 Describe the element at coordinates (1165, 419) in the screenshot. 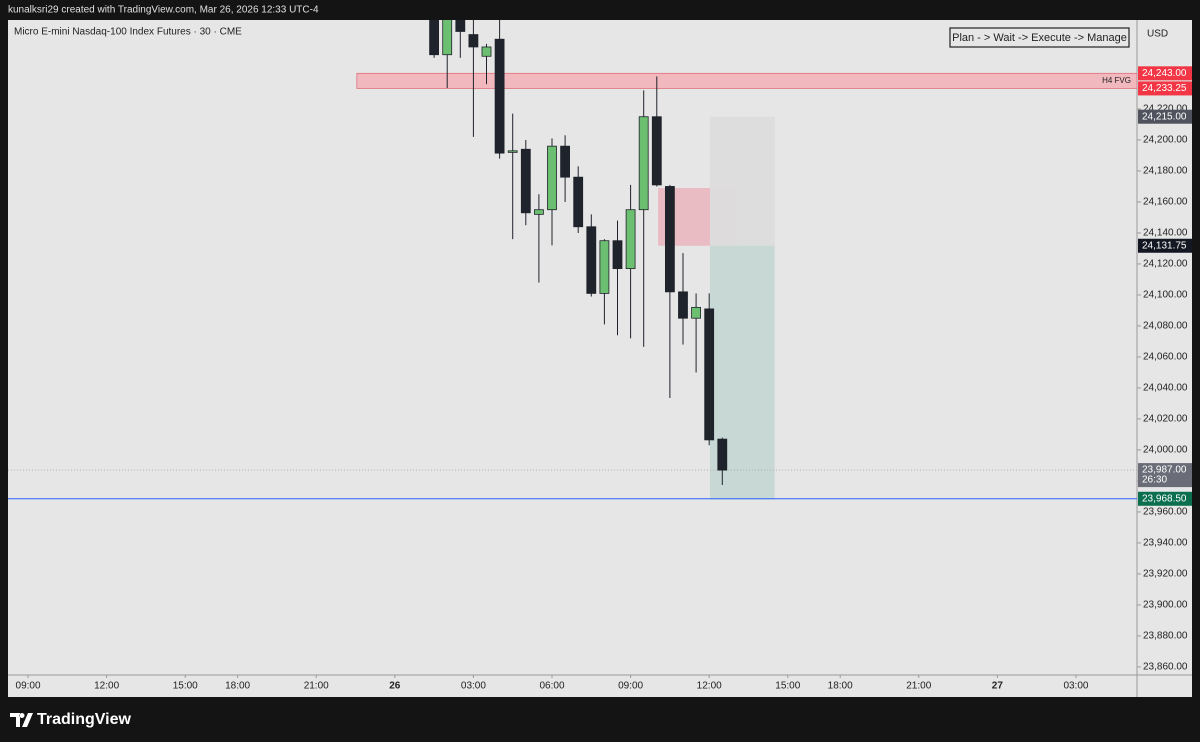

I see `y-tick-label: 24,020.00` at that location.